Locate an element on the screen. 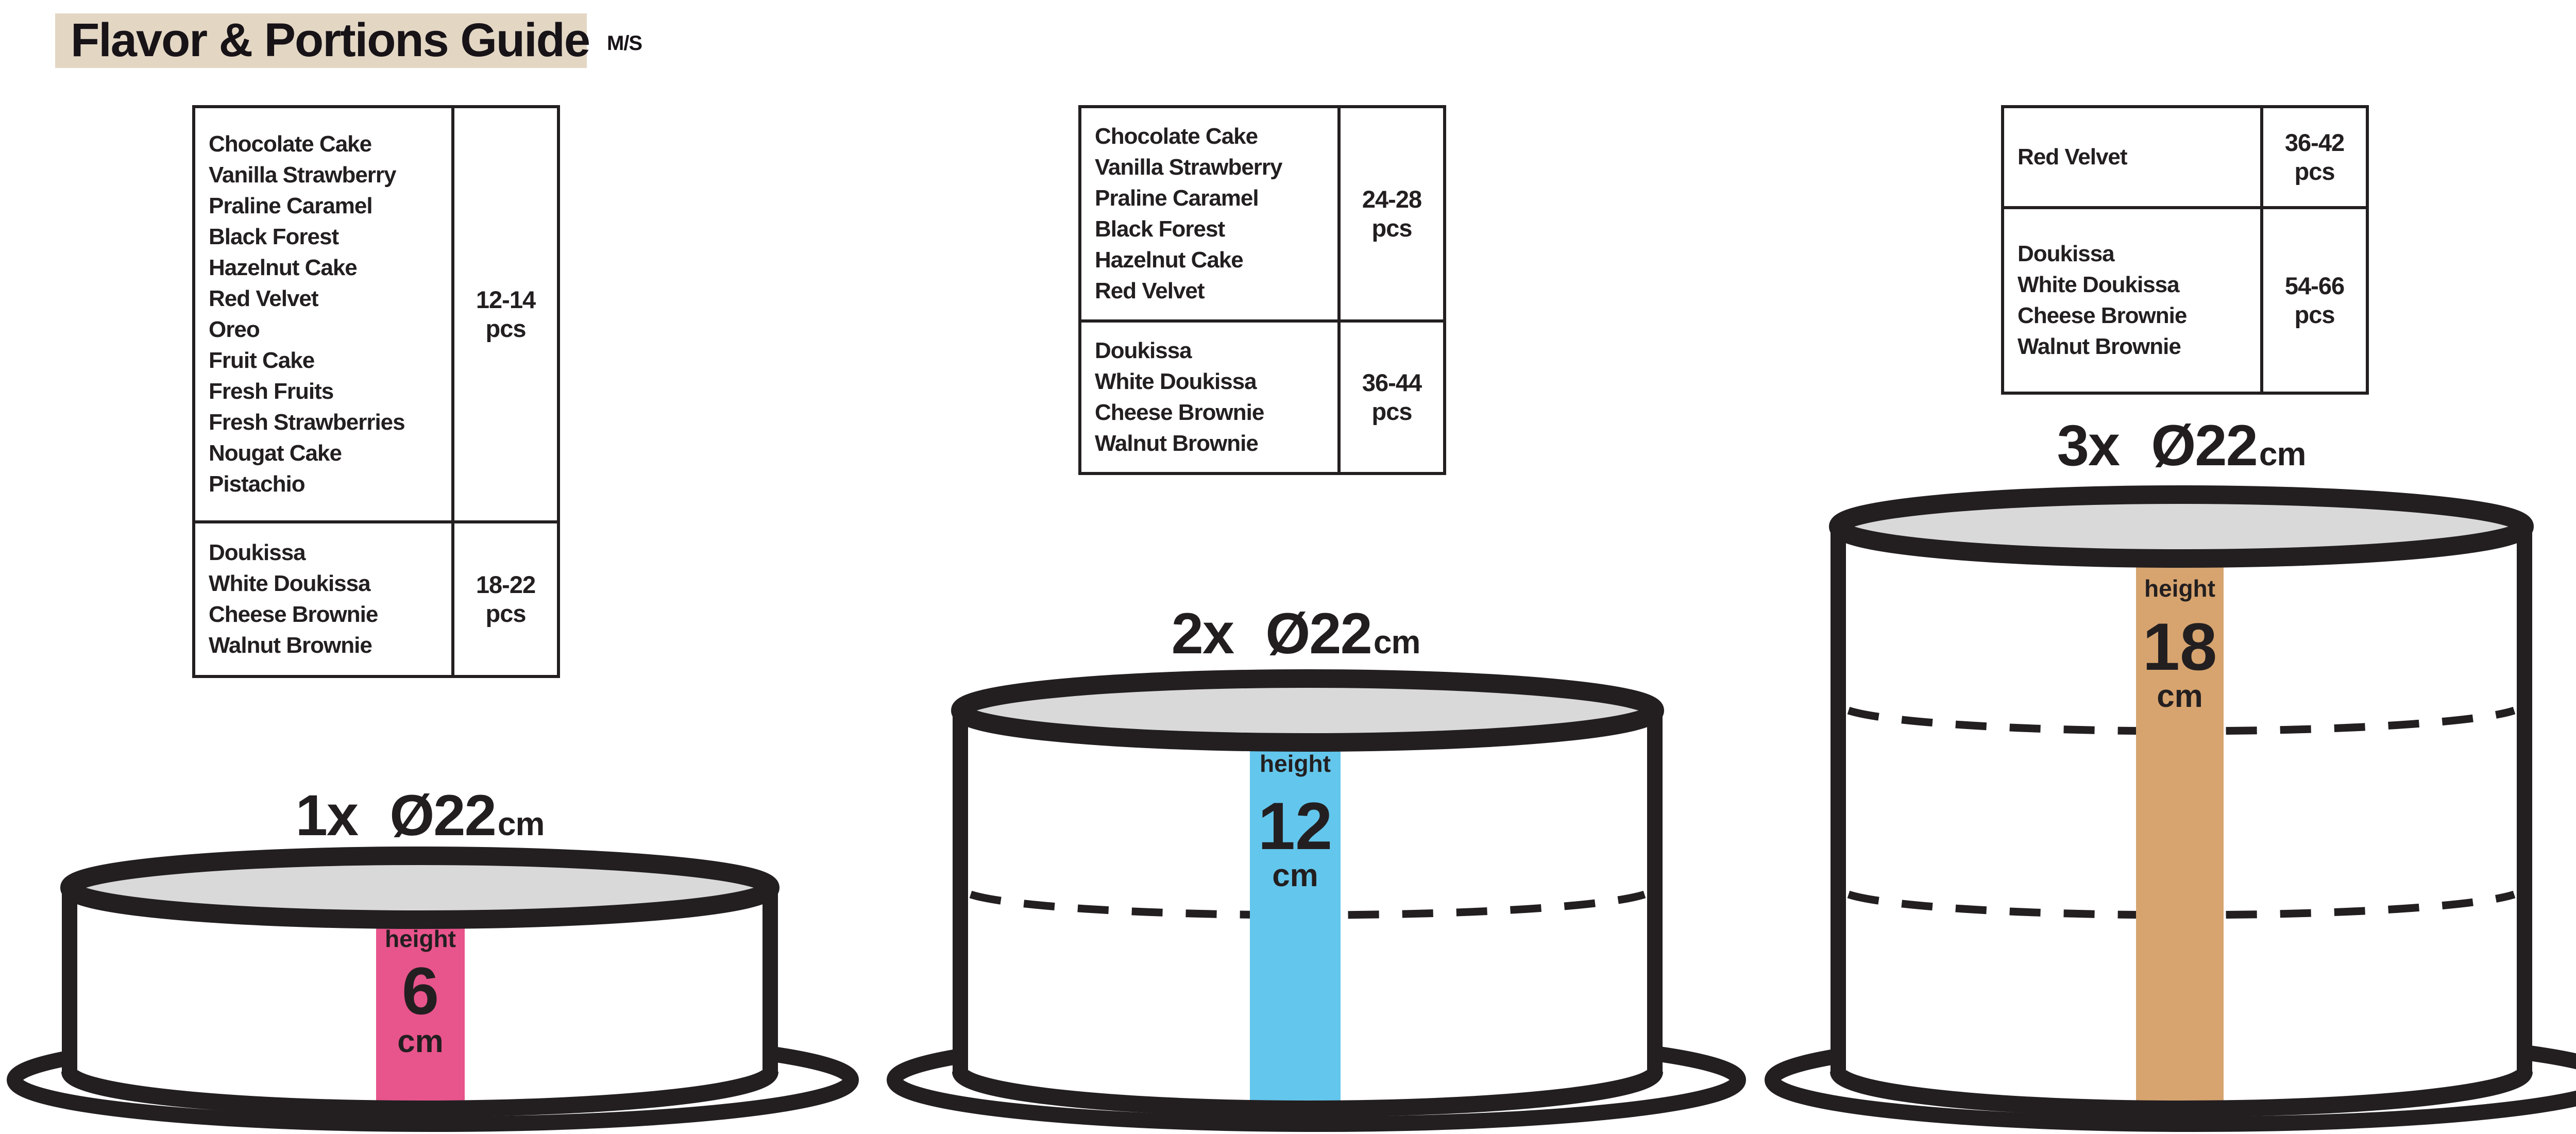 This screenshot has height=1134, width=2576. cake-1x-diagram: height 6 cm is located at coordinates (433, 989).